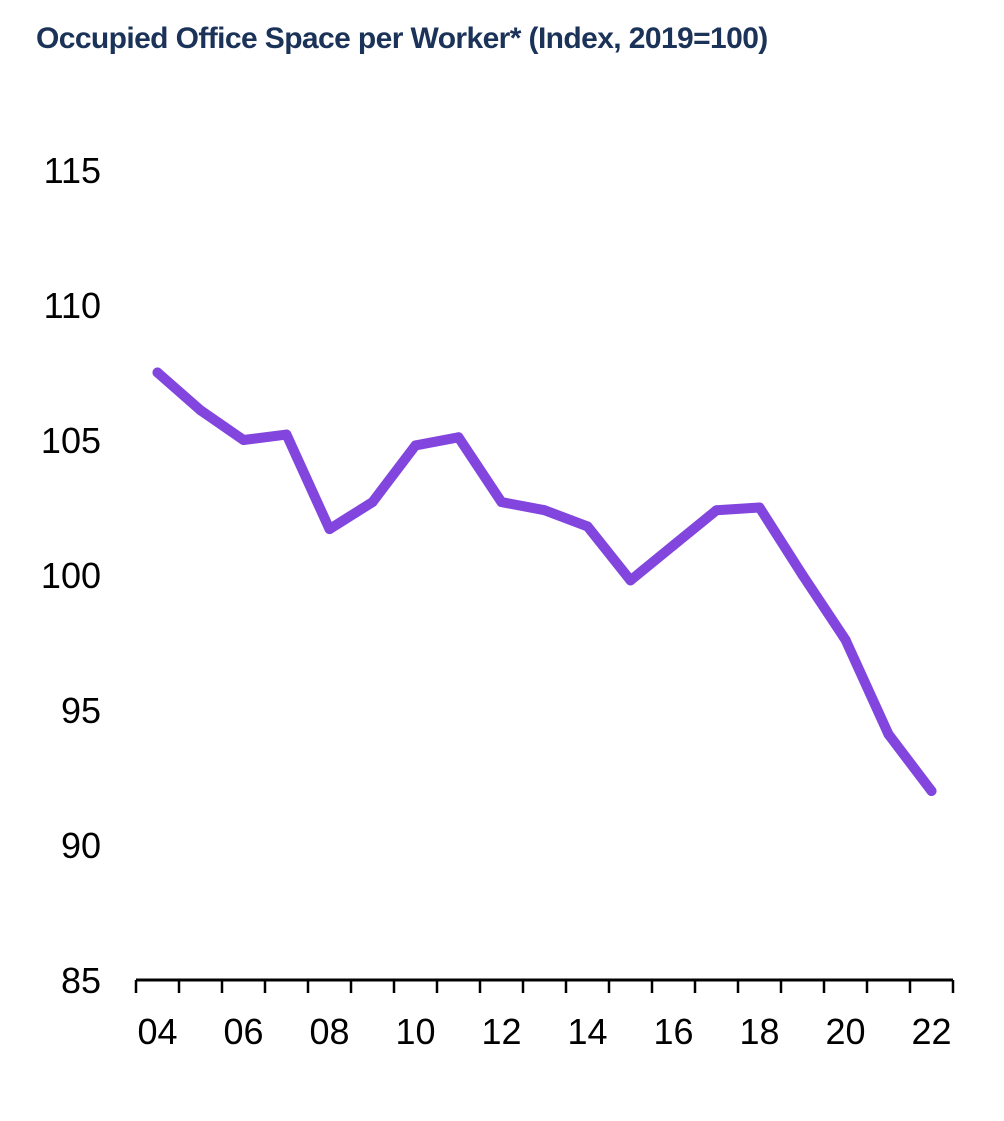  Describe the element at coordinates (81, 845) in the screenshot. I see `y-tick-label: 90` at that location.